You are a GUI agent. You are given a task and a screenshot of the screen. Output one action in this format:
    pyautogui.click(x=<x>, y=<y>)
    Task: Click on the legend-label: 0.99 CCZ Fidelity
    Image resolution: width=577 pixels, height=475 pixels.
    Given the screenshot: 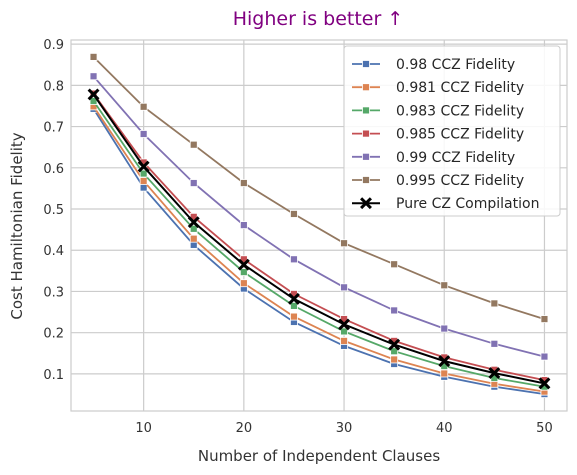 What is the action you would take?
    pyautogui.click(x=455, y=158)
    